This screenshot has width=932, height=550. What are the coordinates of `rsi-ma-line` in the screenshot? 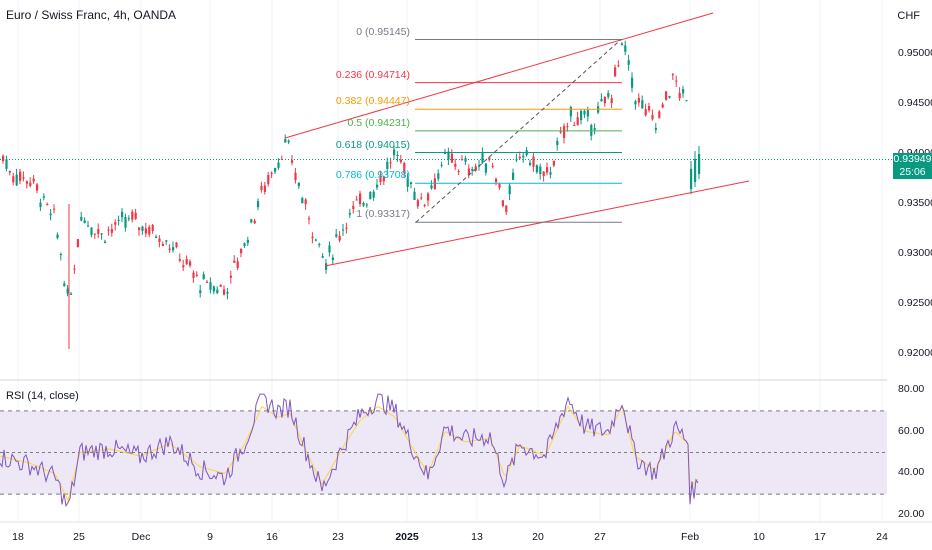 It's located at (349, 453).